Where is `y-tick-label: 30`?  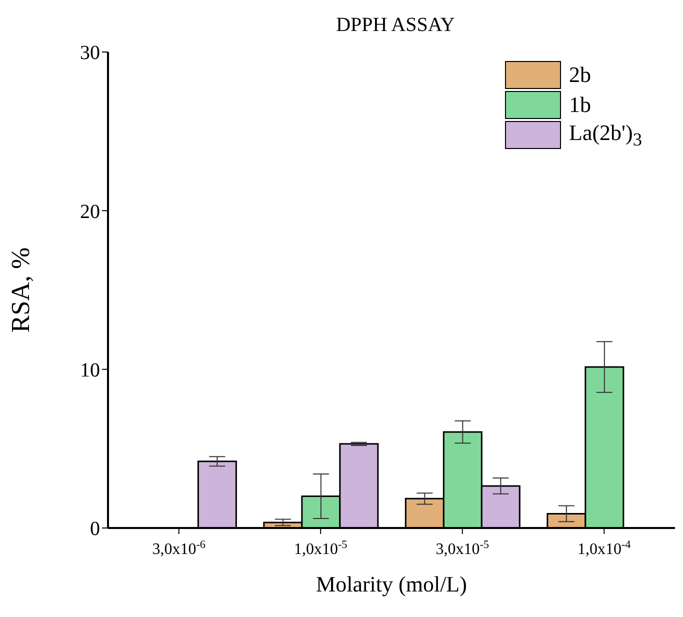
y-tick-label: 30 is located at coordinates (90, 53).